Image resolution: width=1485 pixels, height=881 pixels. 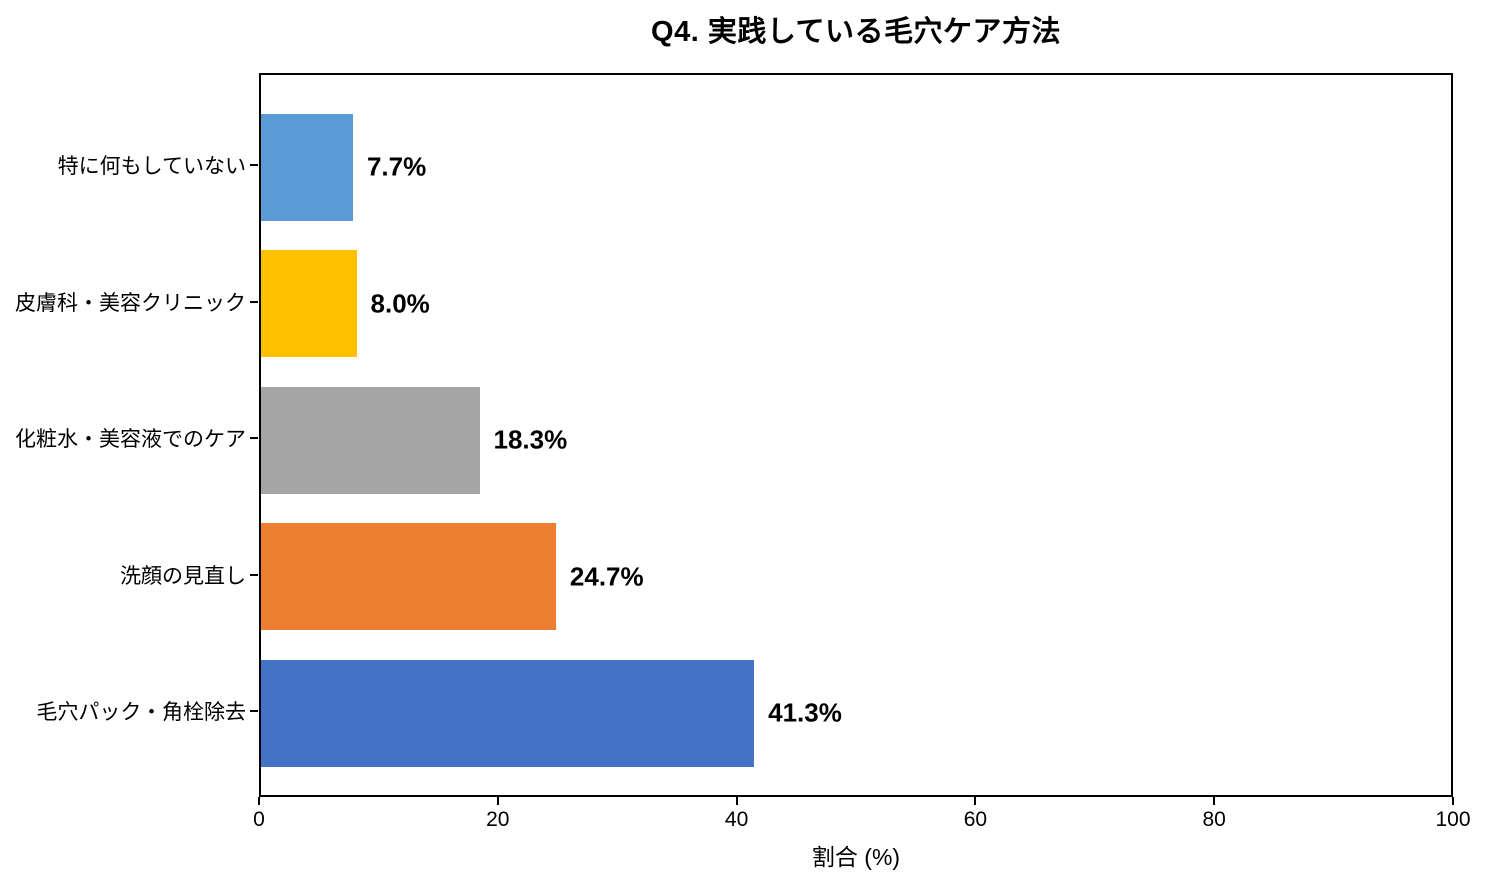 What do you see at coordinates (151, 166) in the screenshot?
I see `y-axis-category-label-0: 特に何もしていない` at bounding box center [151, 166].